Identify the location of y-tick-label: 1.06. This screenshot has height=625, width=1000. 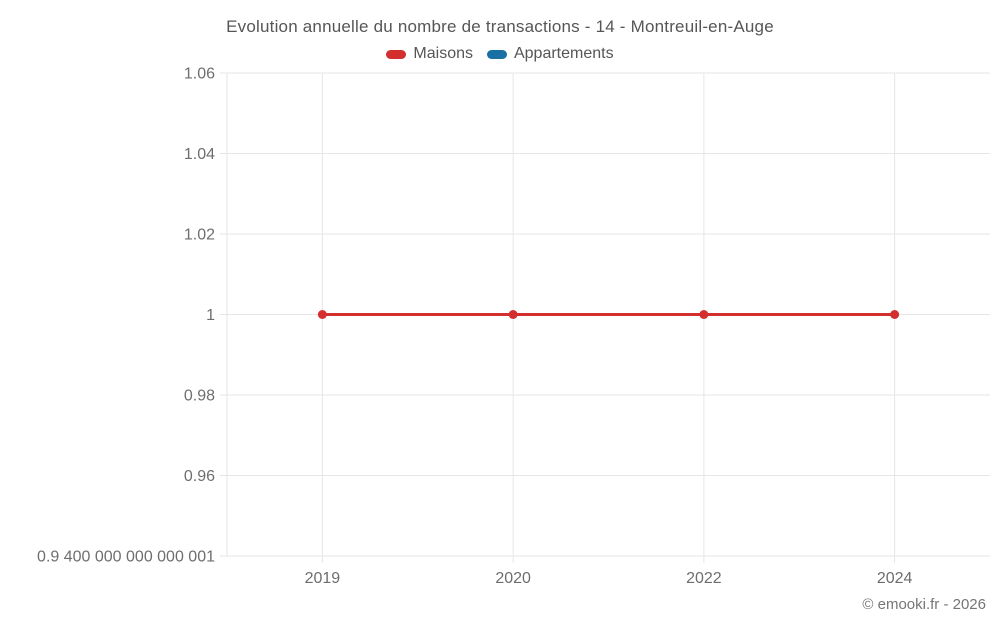
(199, 74).